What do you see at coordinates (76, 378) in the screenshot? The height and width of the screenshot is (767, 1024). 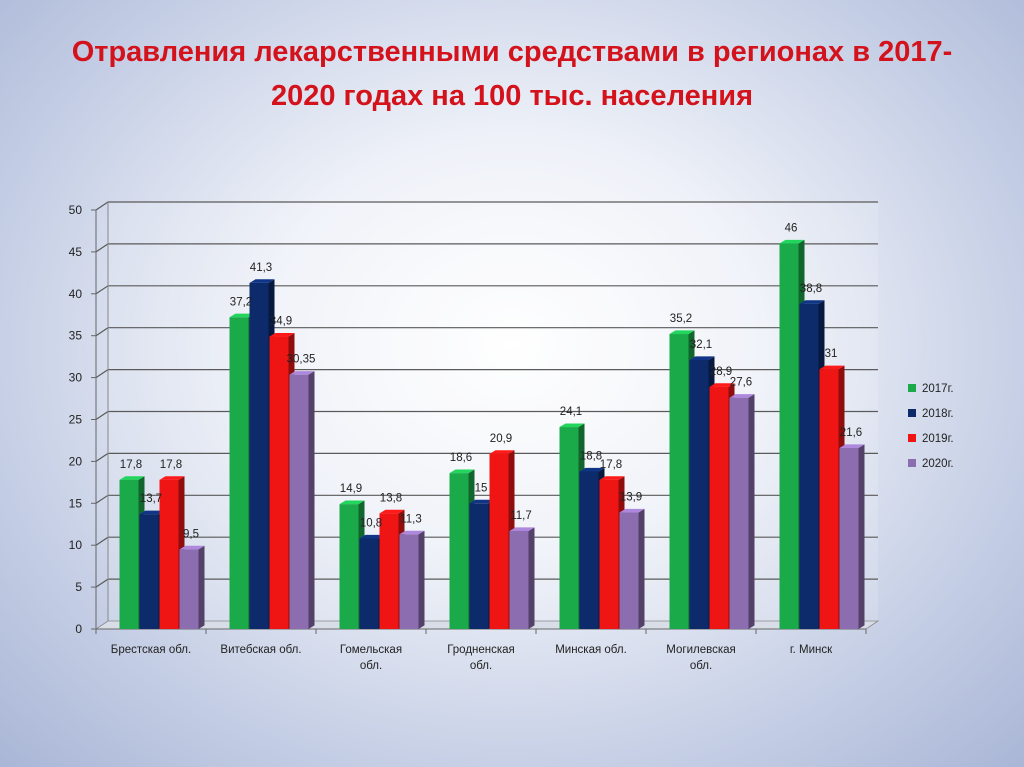 I see `y-tick-label: 30` at bounding box center [76, 378].